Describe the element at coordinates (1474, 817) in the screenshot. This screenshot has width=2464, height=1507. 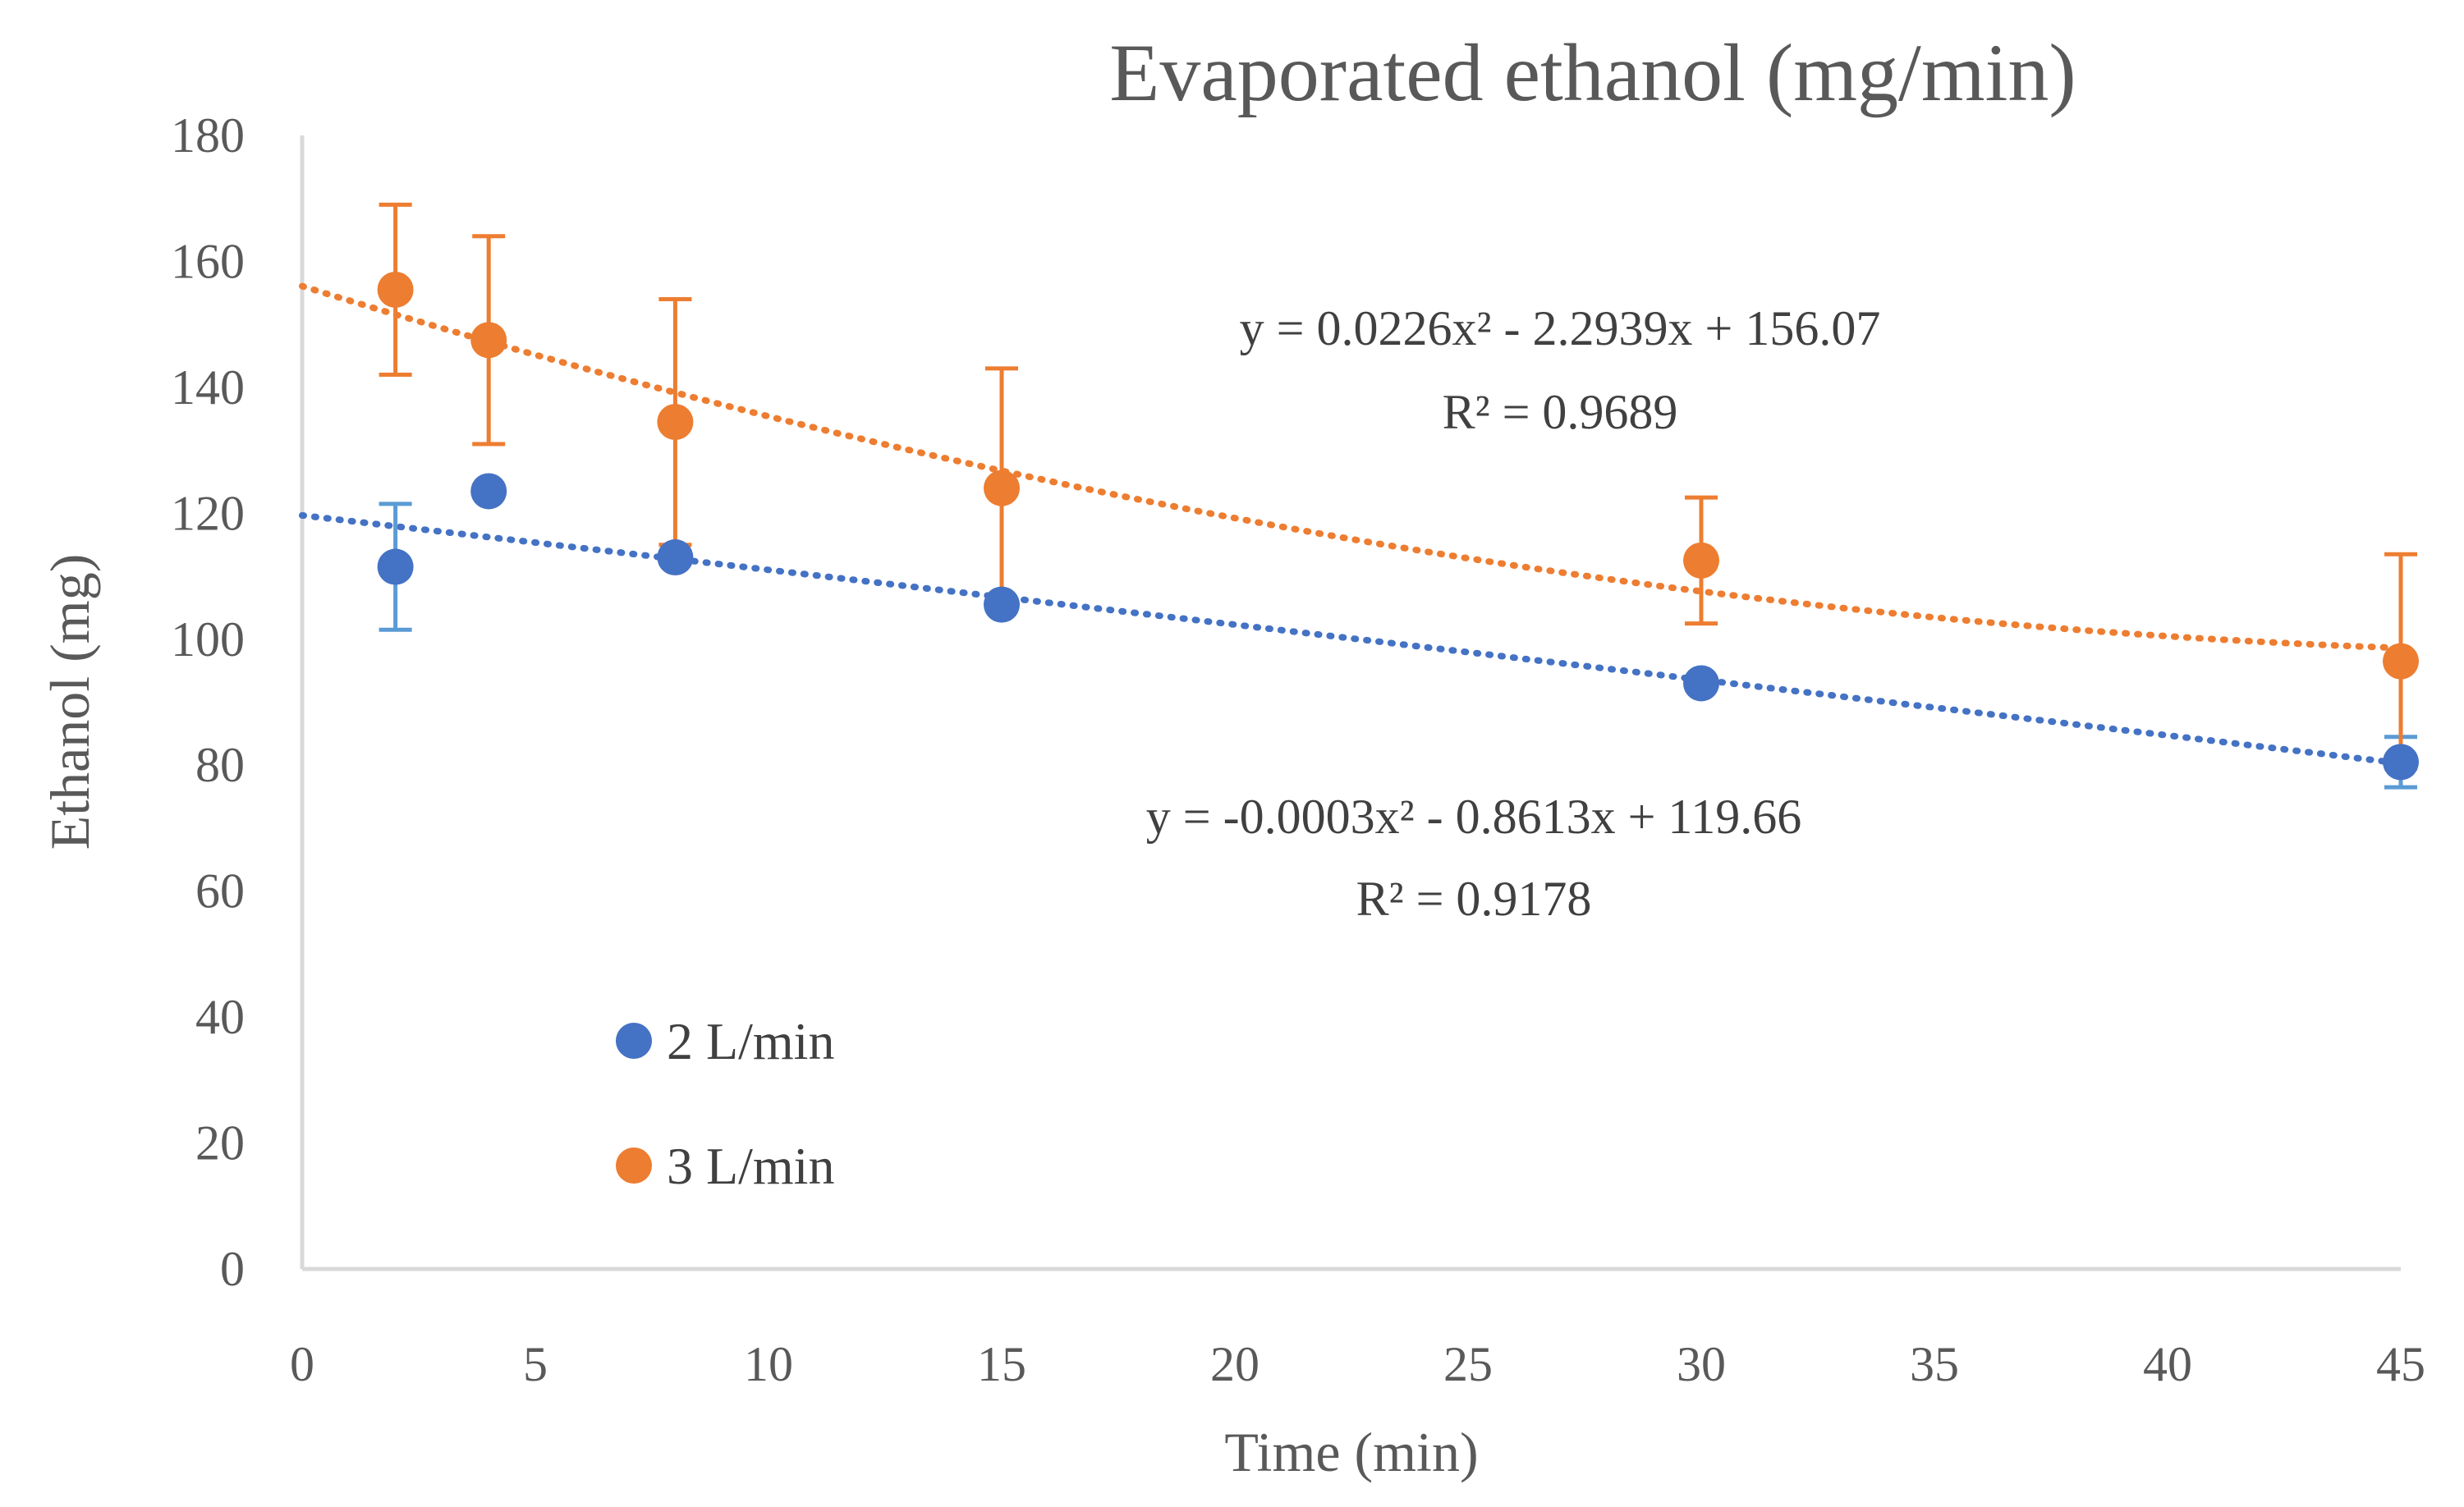
I see `equation-2lpm: y = -0.0003x² - 0.8613x + 119.66` at that location.